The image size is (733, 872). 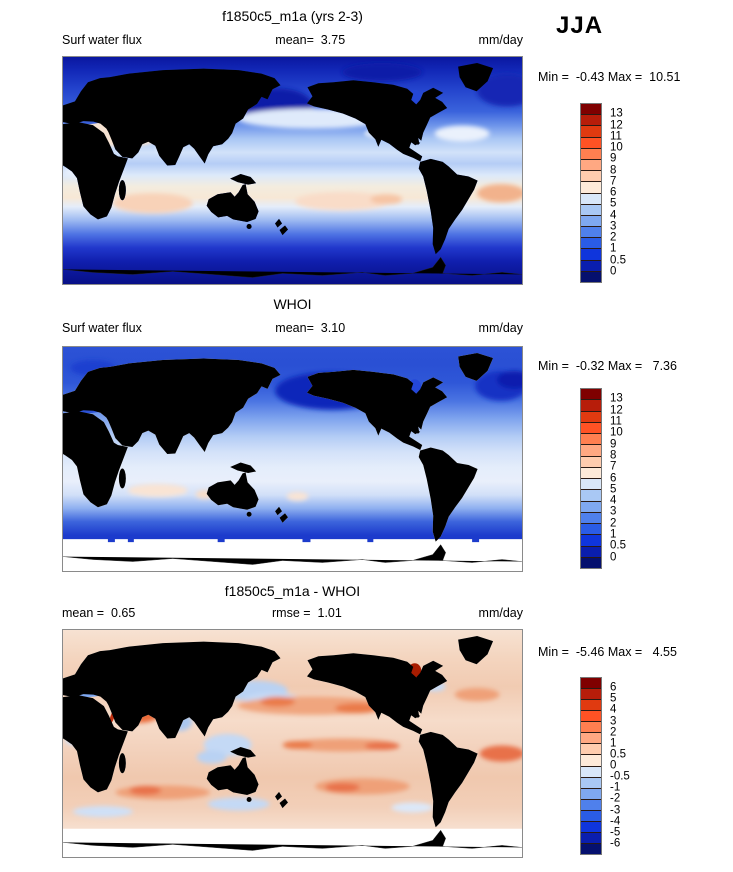 I want to click on season-label: JJA, so click(x=580, y=25).